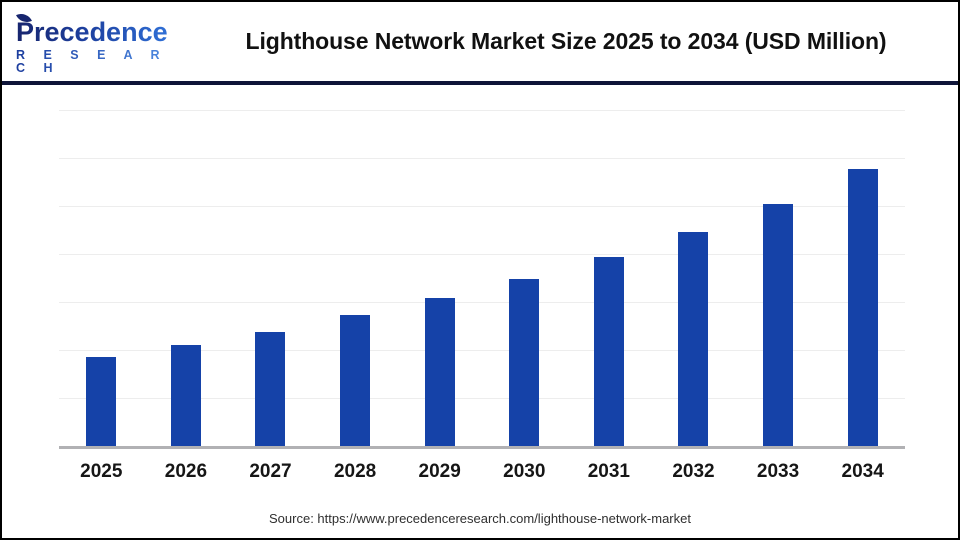 The height and width of the screenshot is (540, 960). I want to click on x-tick-2029: 2029, so click(439, 471).